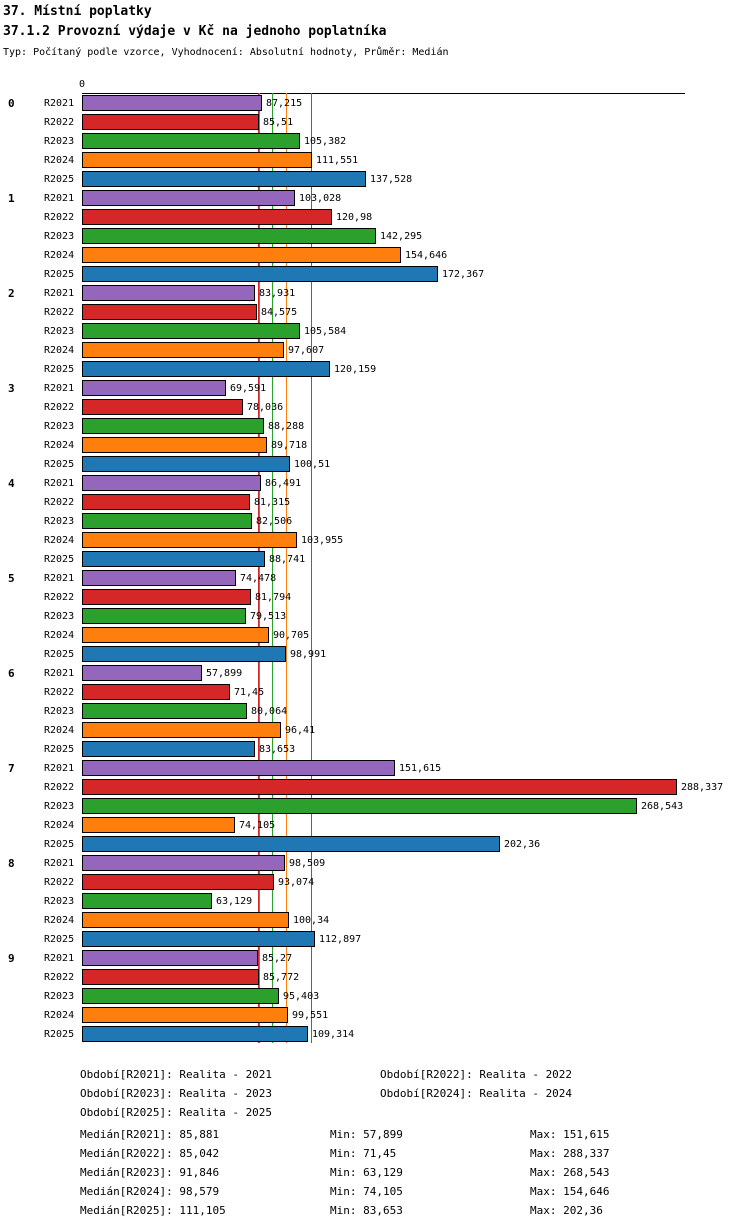 The image size is (750, 1232). I want to click on value-label: 71,45, so click(249, 692).